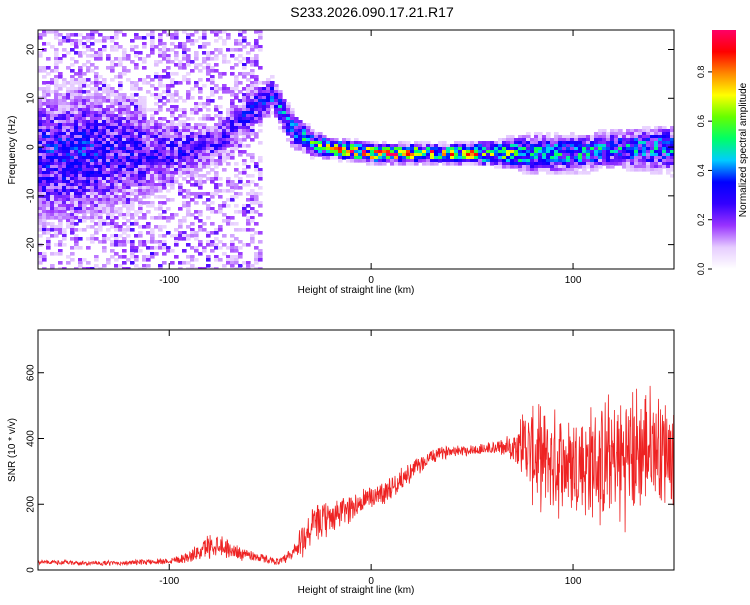  What do you see at coordinates (31, 244) in the screenshot?
I see `spectrogram-y-tick-label: -20` at bounding box center [31, 244].